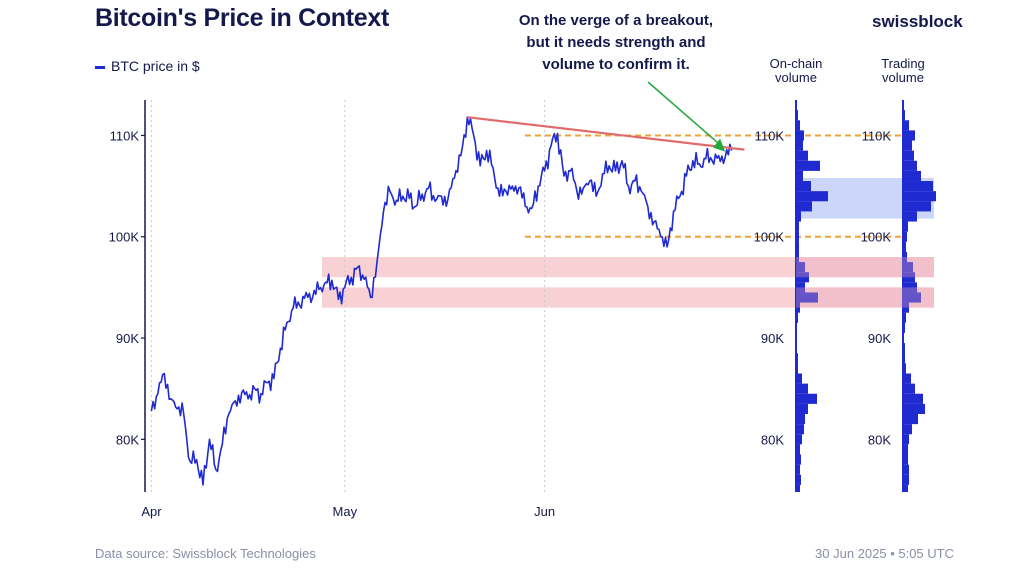 This screenshot has width=1024, height=576. I want to click on y-tick-label: 90K, so click(127, 338).